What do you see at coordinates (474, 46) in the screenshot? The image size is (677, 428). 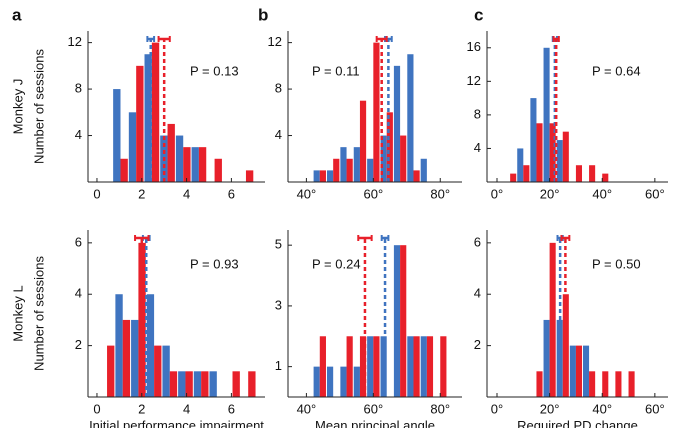 I see `y-tick-label: 16` at bounding box center [474, 46].